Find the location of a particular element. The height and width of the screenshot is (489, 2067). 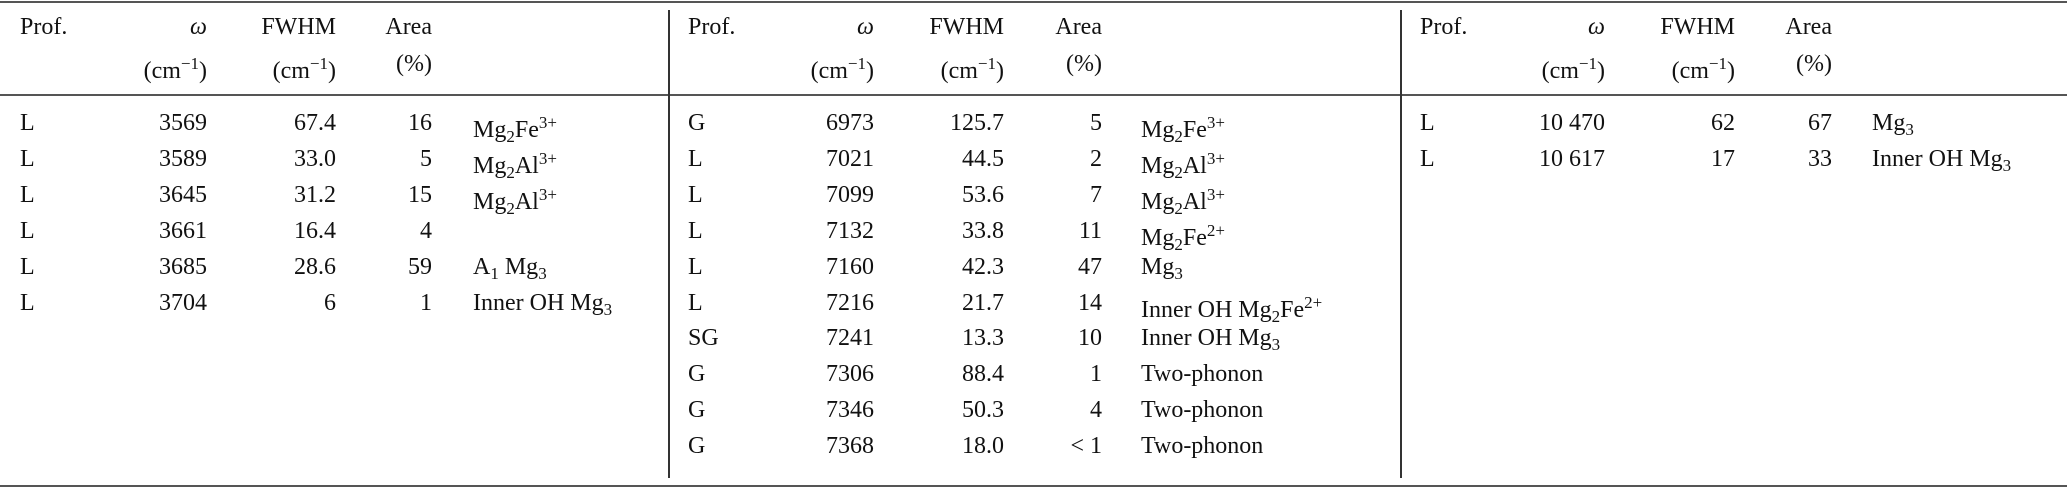

table-cell: 44.5 is located at coordinates (983, 158).